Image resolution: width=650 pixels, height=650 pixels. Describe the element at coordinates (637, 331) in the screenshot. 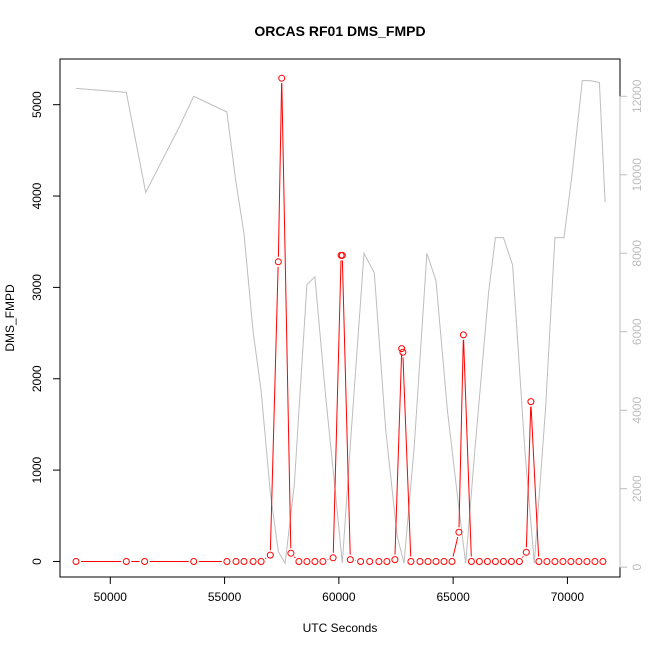

I see `y2-tick-label: 6000` at that location.